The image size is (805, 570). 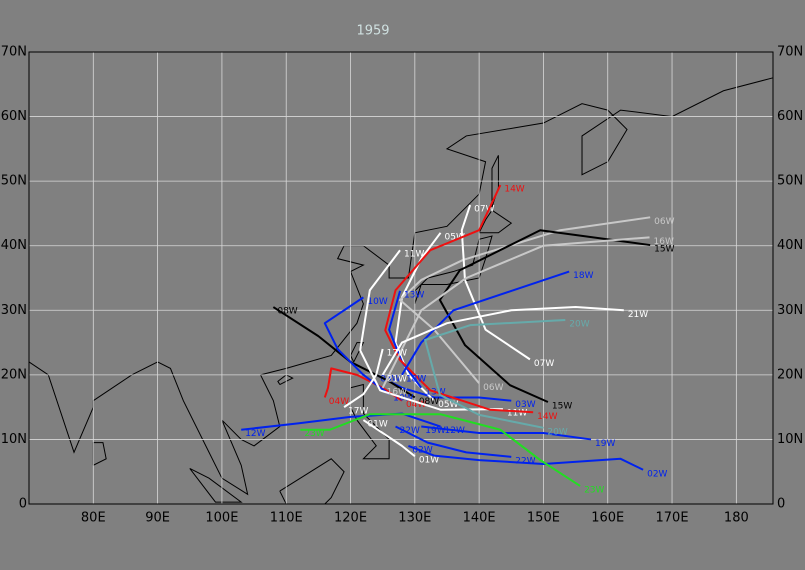 I want to click on x-tick-label: 80E, so click(x=93, y=518).